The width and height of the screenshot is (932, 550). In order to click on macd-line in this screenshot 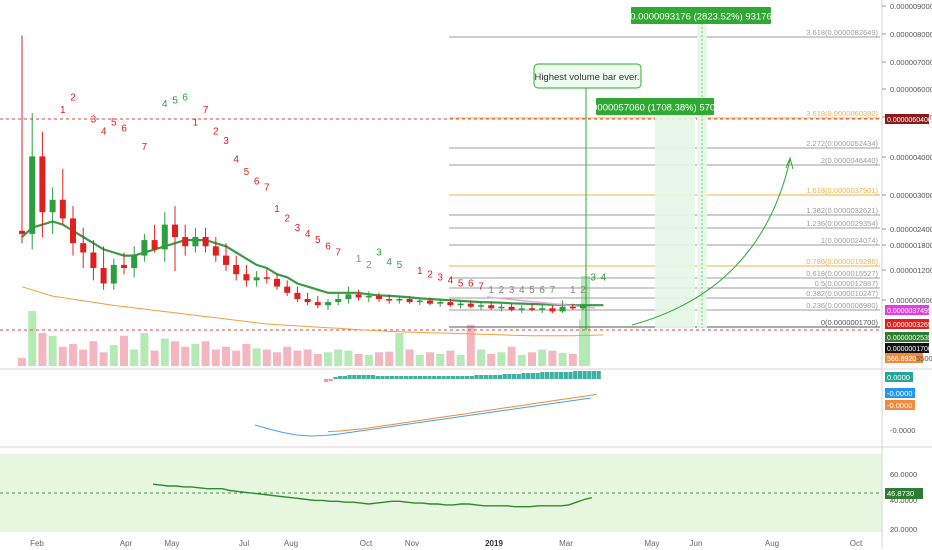, I will do `click(423, 417)`.